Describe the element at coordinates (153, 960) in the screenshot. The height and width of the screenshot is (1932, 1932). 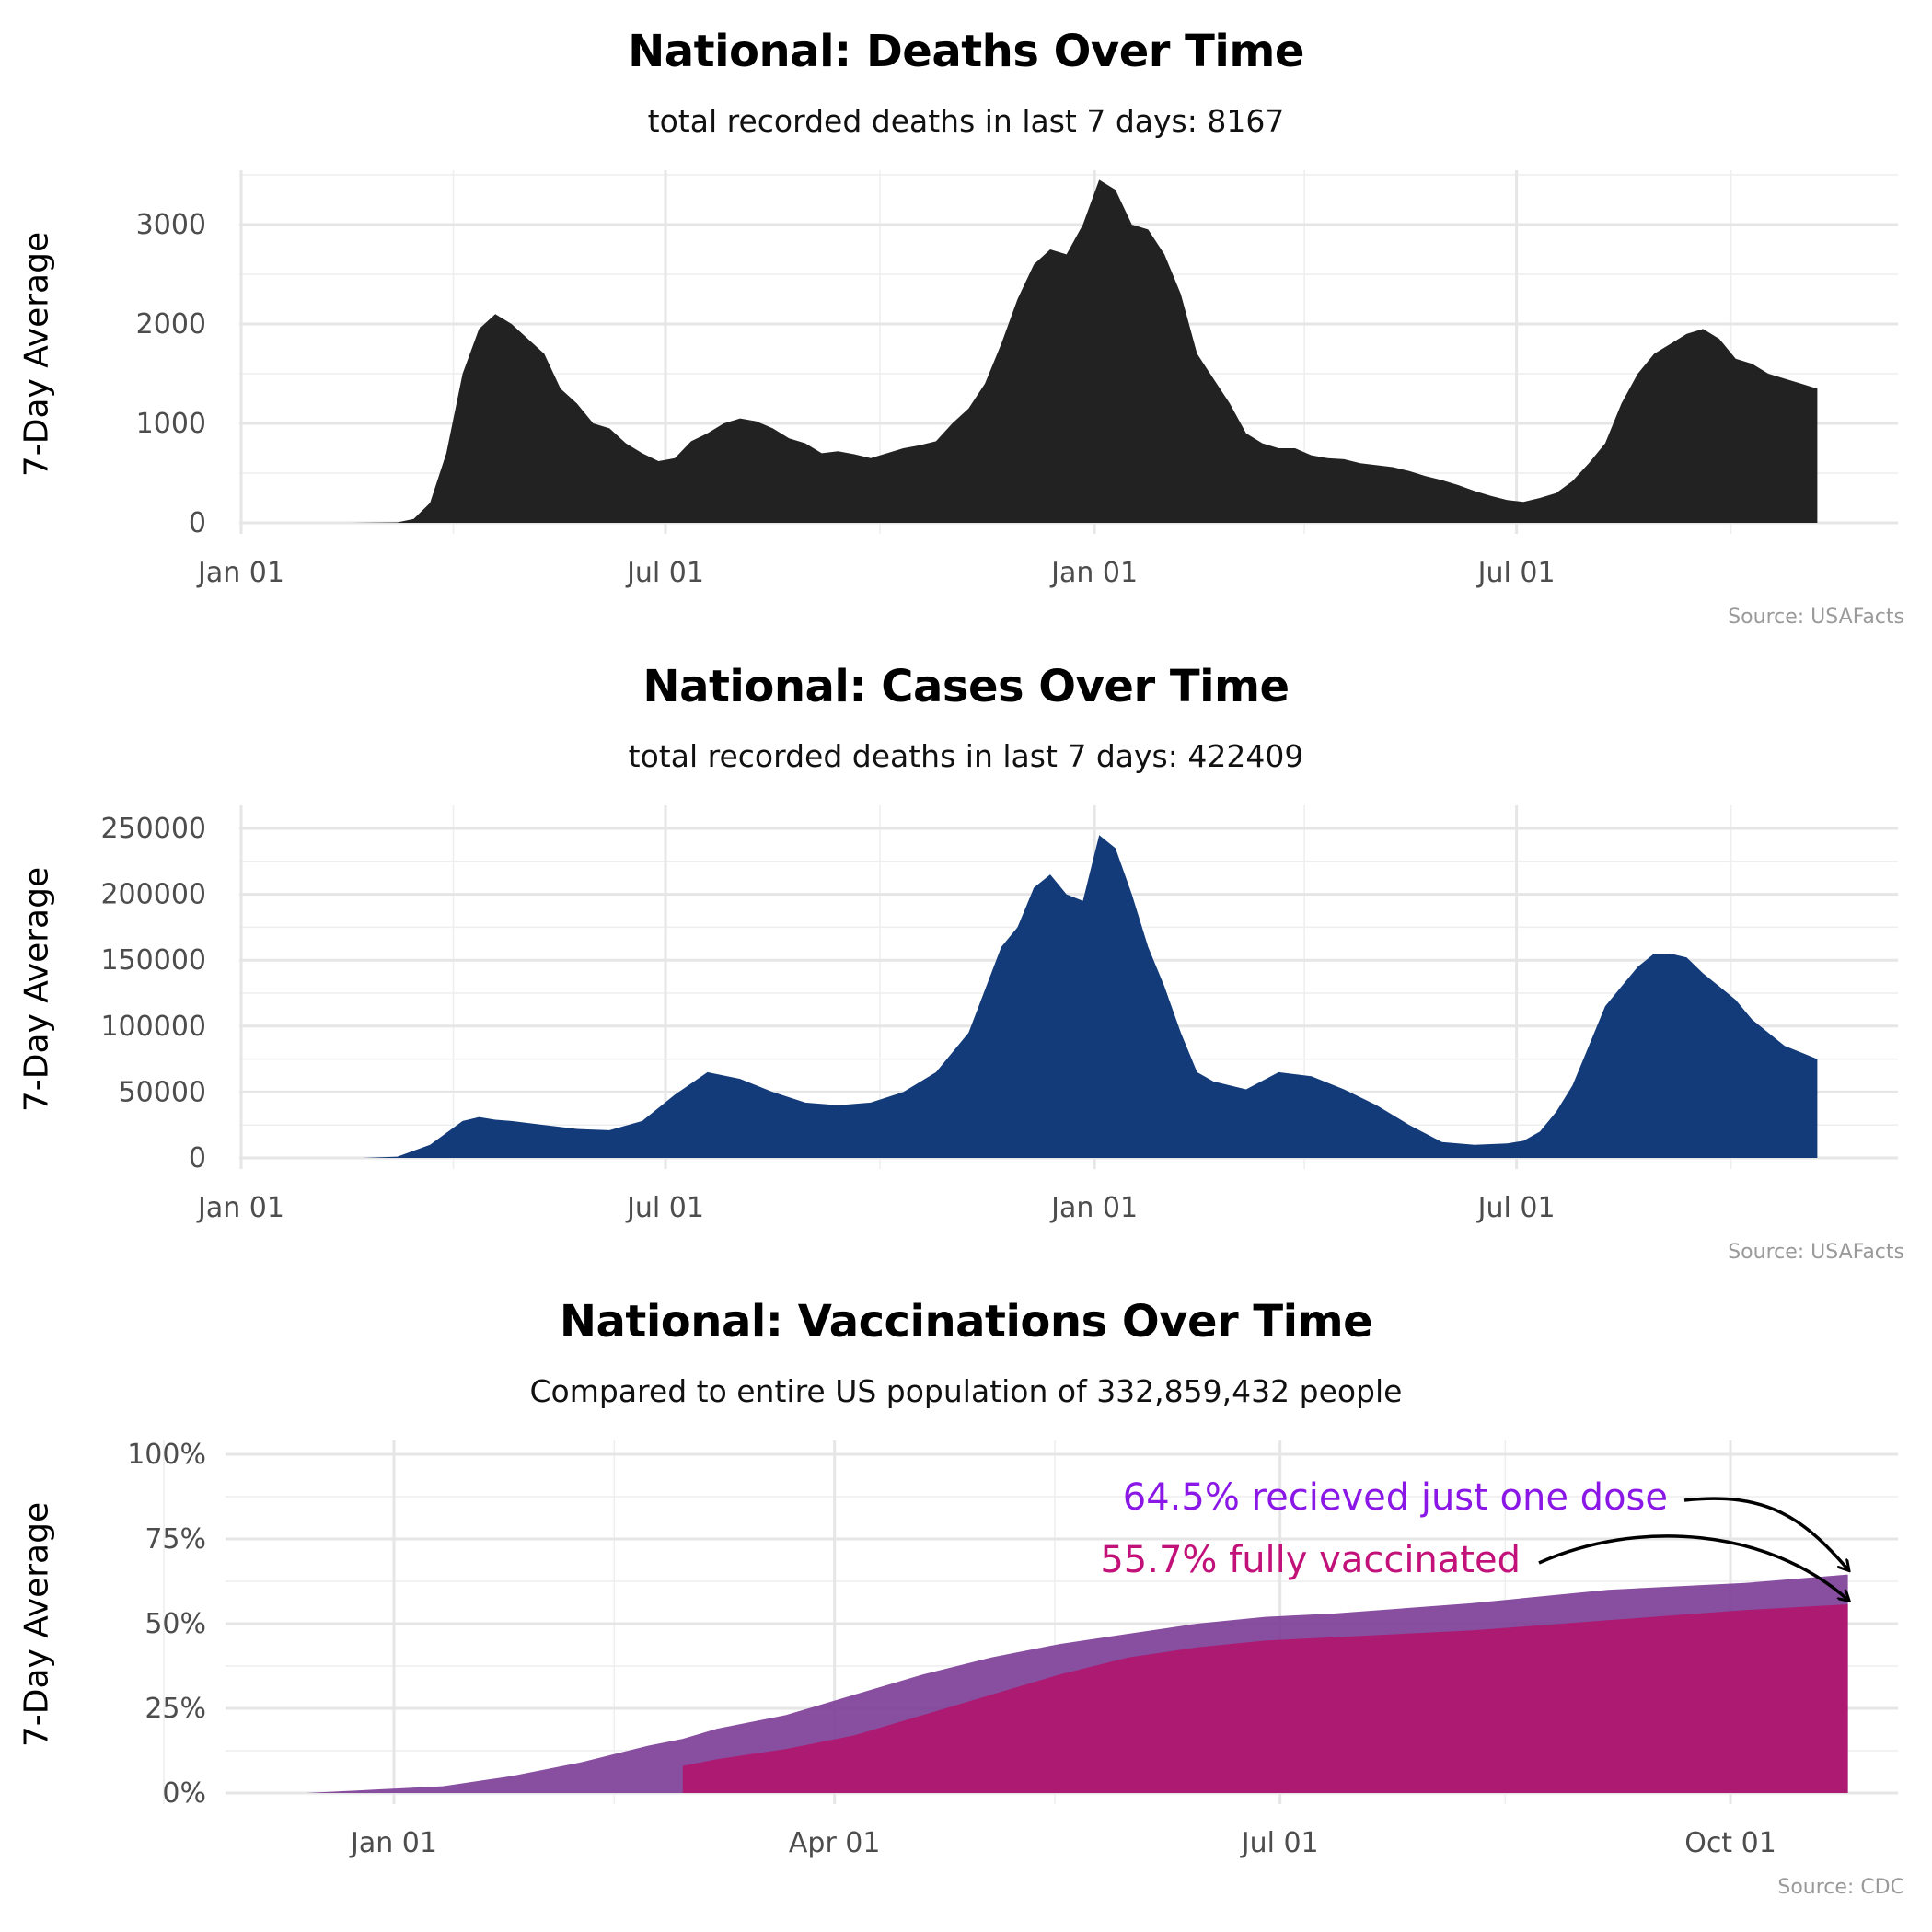
I see `y-tick-label: 150000` at that location.